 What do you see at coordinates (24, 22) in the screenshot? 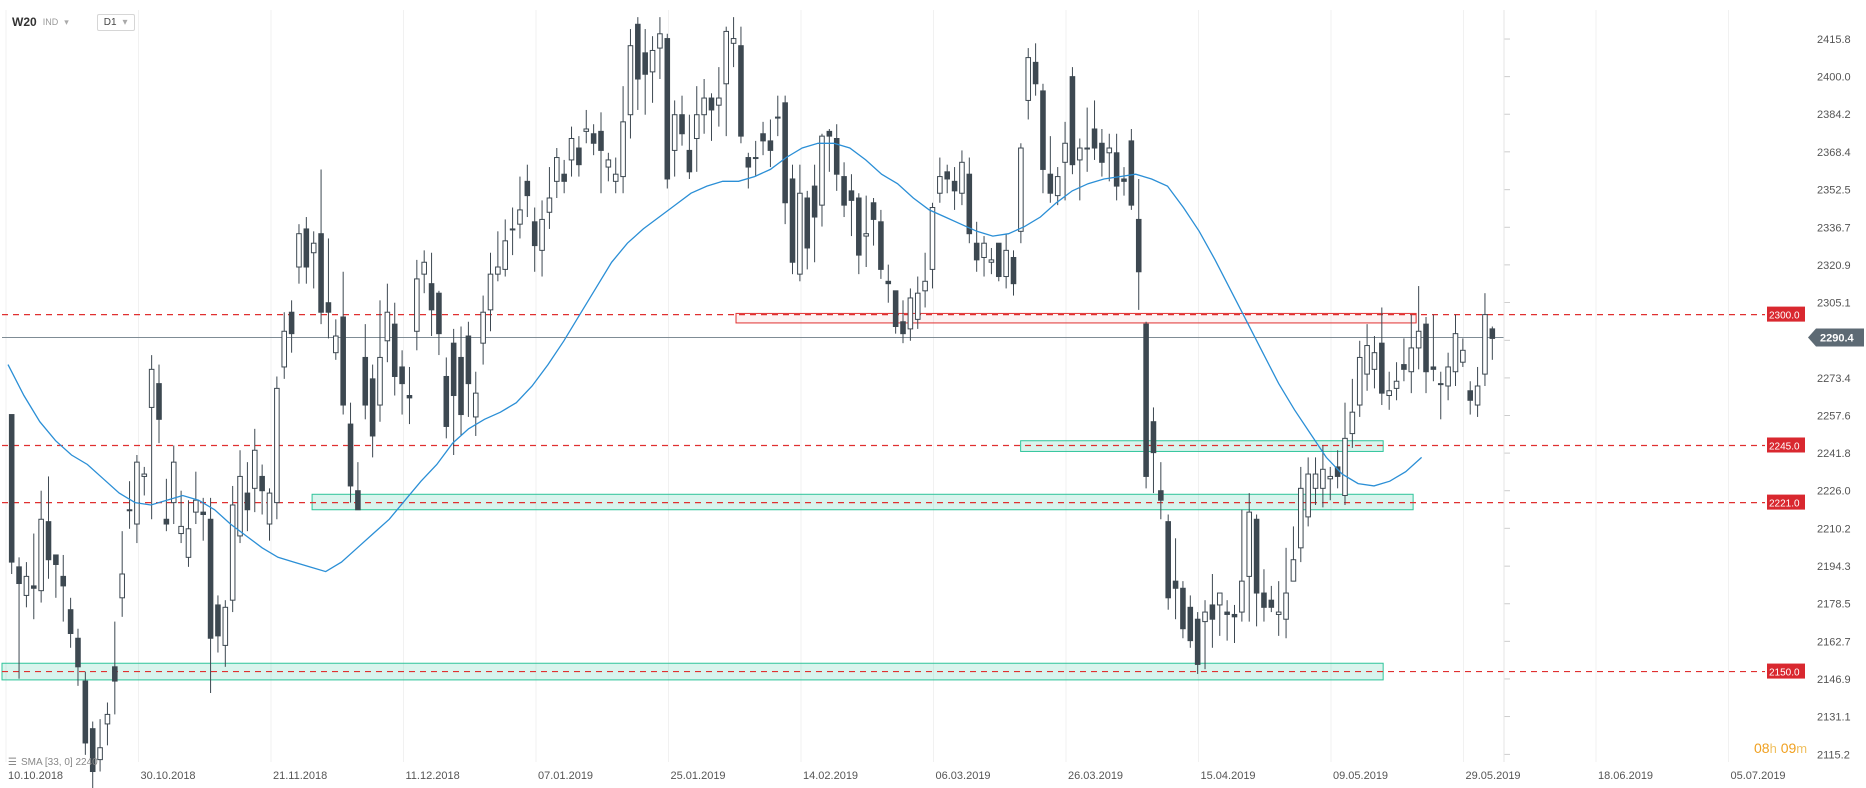
I see `symbol-label: W20` at bounding box center [24, 22].